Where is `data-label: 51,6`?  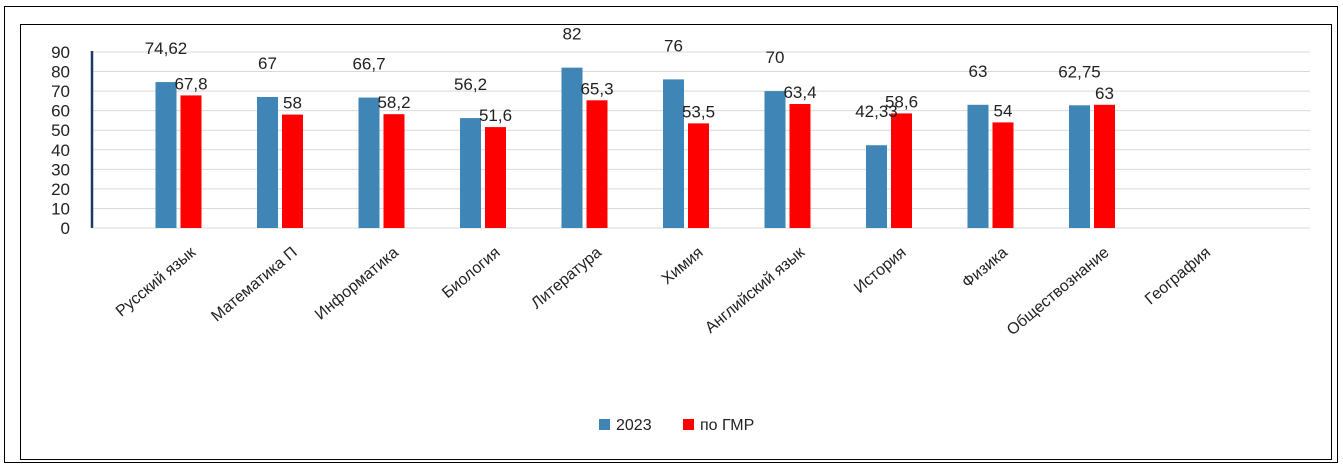 data-label: 51,6 is located at coordinates (495, 115).